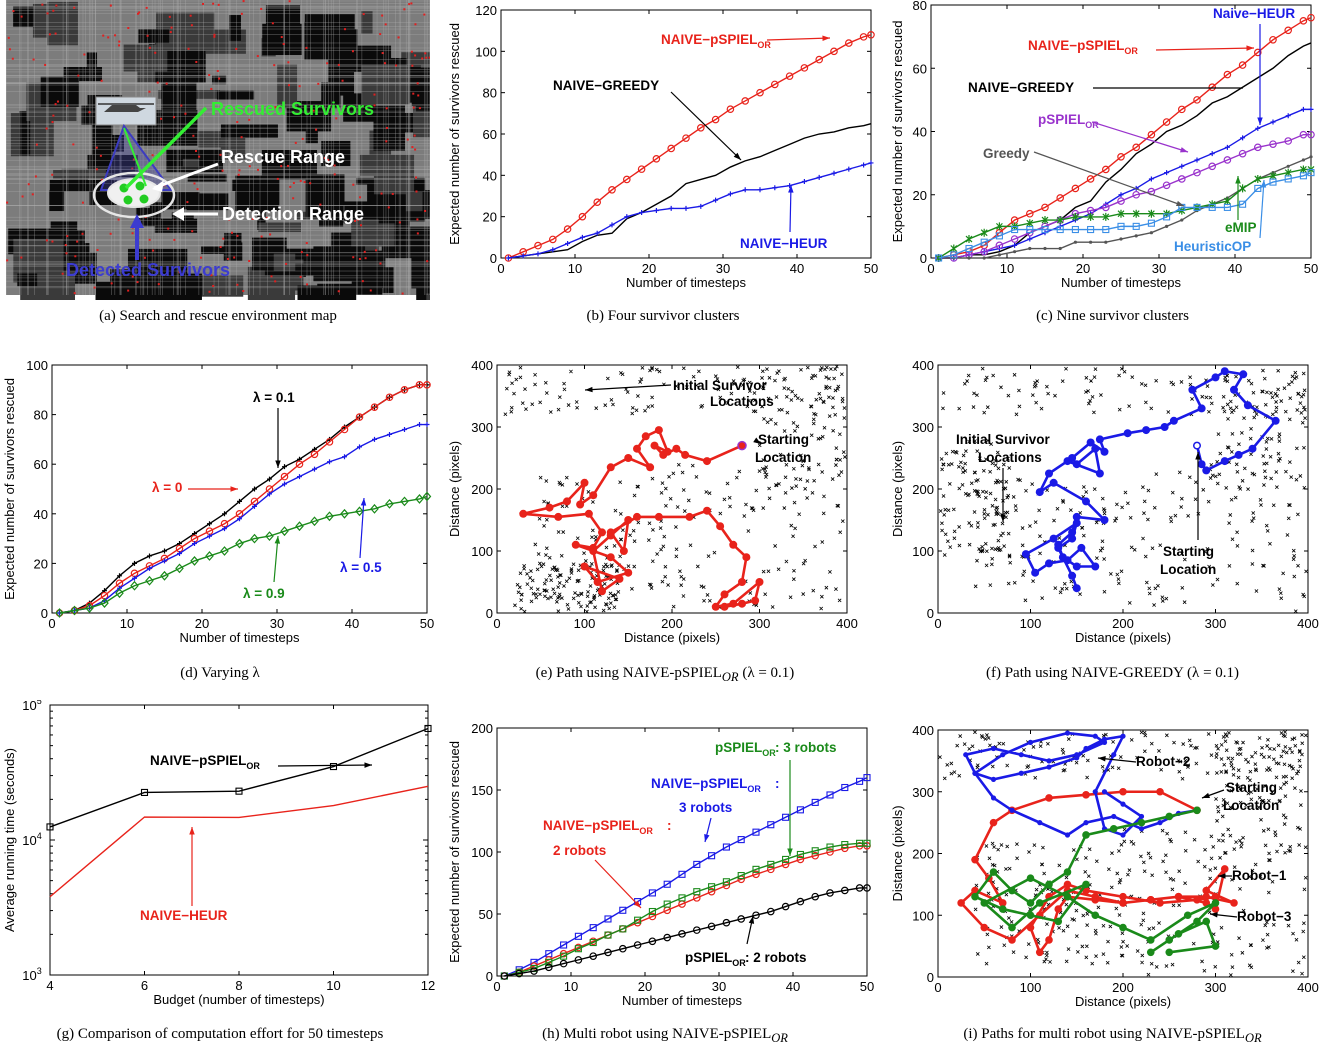 This screenshot has width=1337, height=1051. I want to click on x-tick-label: 50, so click(427, 623).